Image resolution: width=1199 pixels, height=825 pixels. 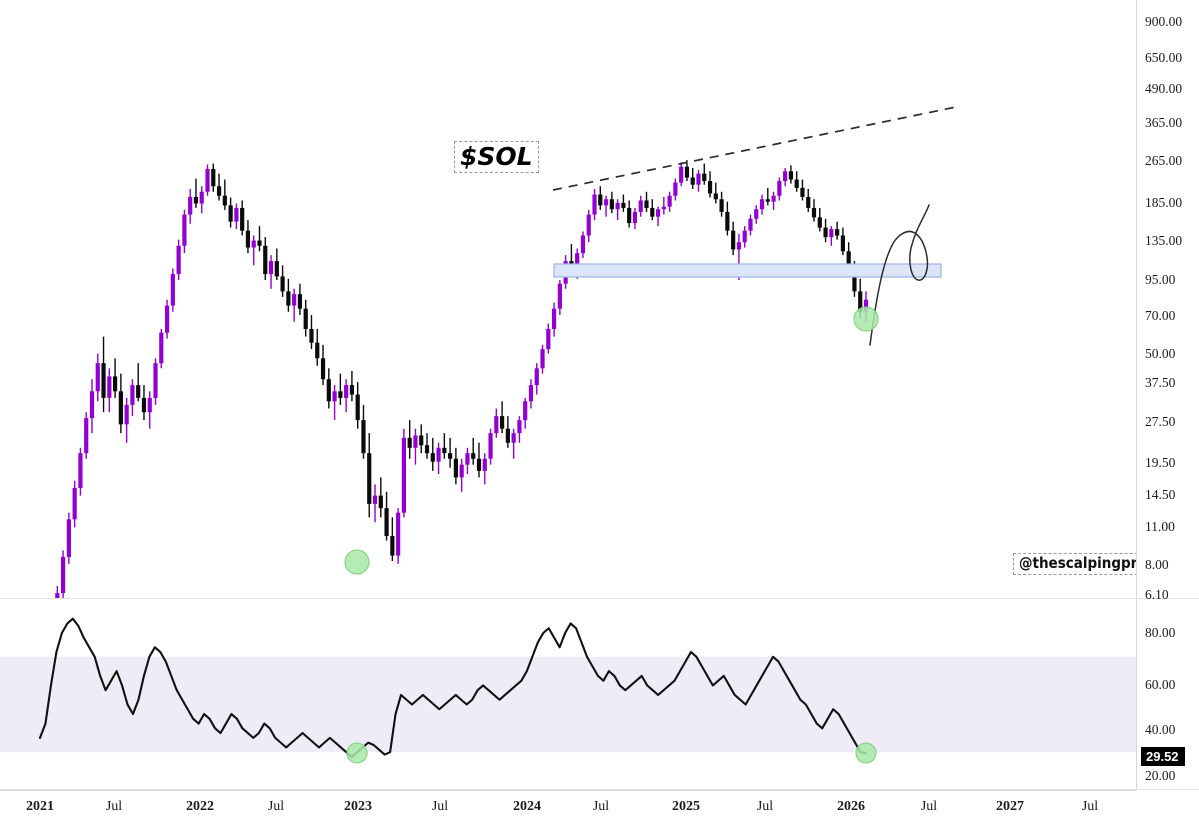 What do you see at coordinates (358, 806) in the screenshot?
I see `time-axis-year: 2023` at bounding box center [358, 806].